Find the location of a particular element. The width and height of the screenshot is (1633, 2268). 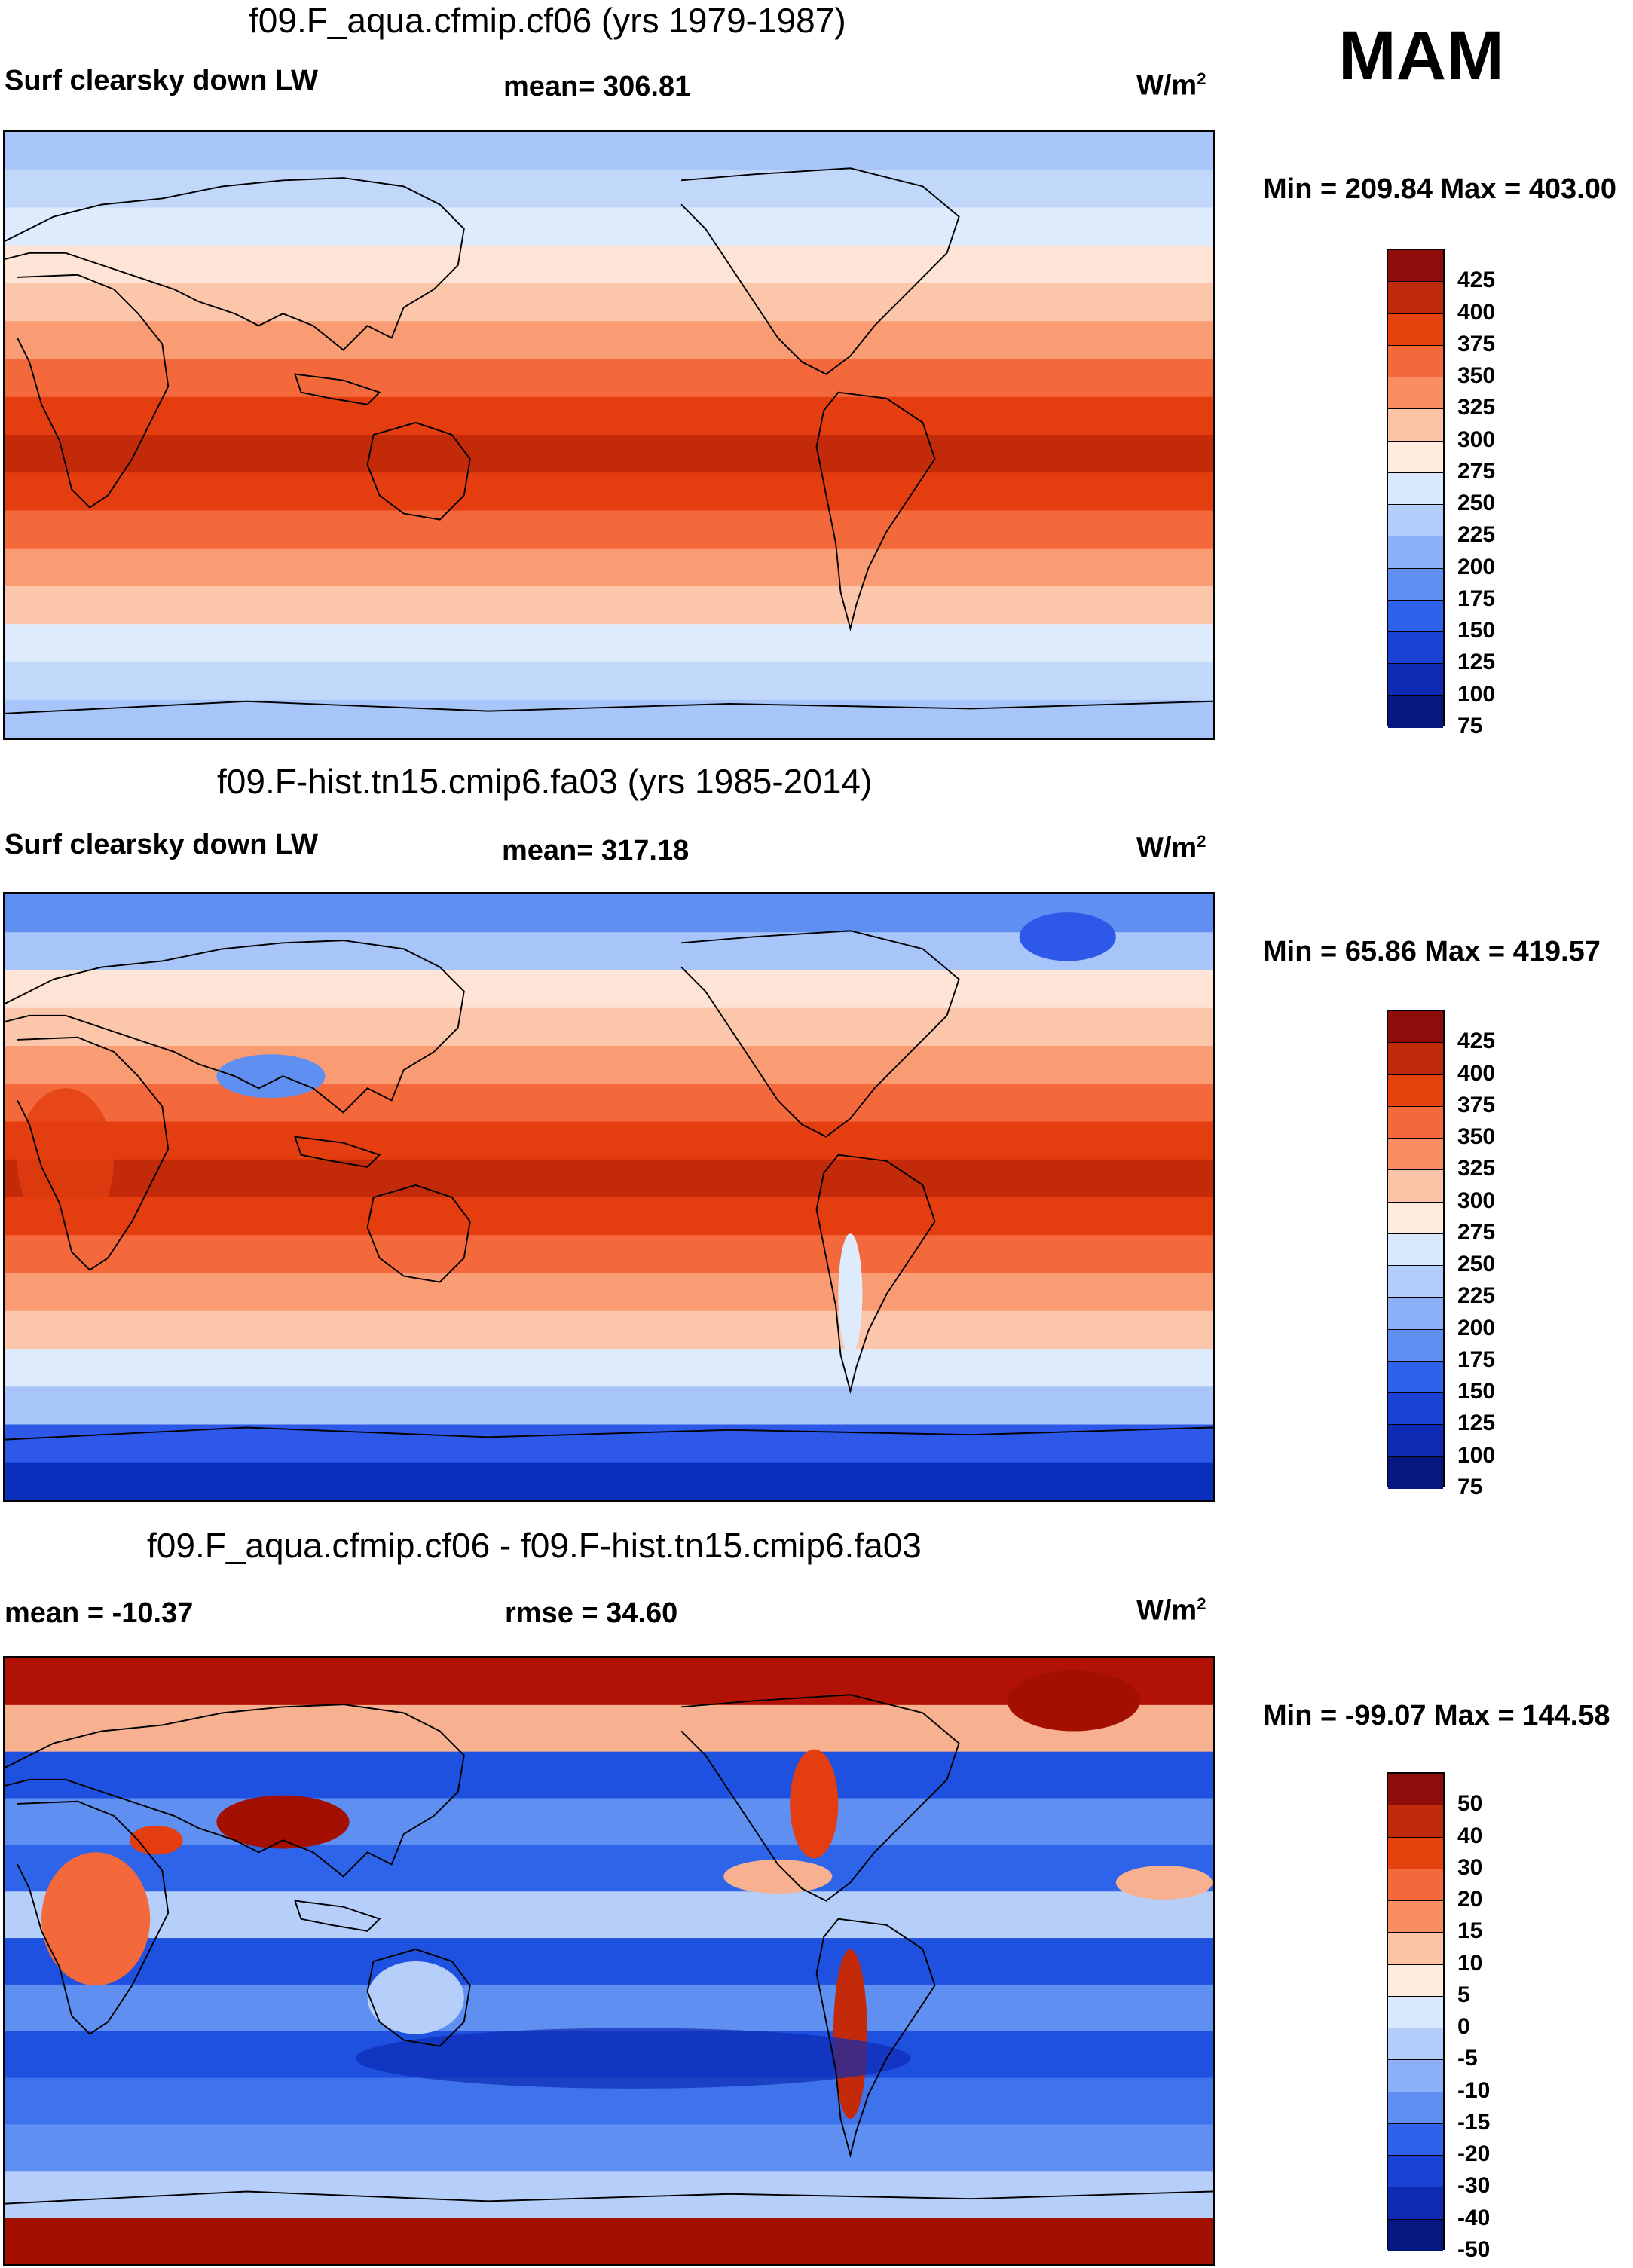

panel1-colorbar-tick-label: 350 is located at coordinates (1476, 376).